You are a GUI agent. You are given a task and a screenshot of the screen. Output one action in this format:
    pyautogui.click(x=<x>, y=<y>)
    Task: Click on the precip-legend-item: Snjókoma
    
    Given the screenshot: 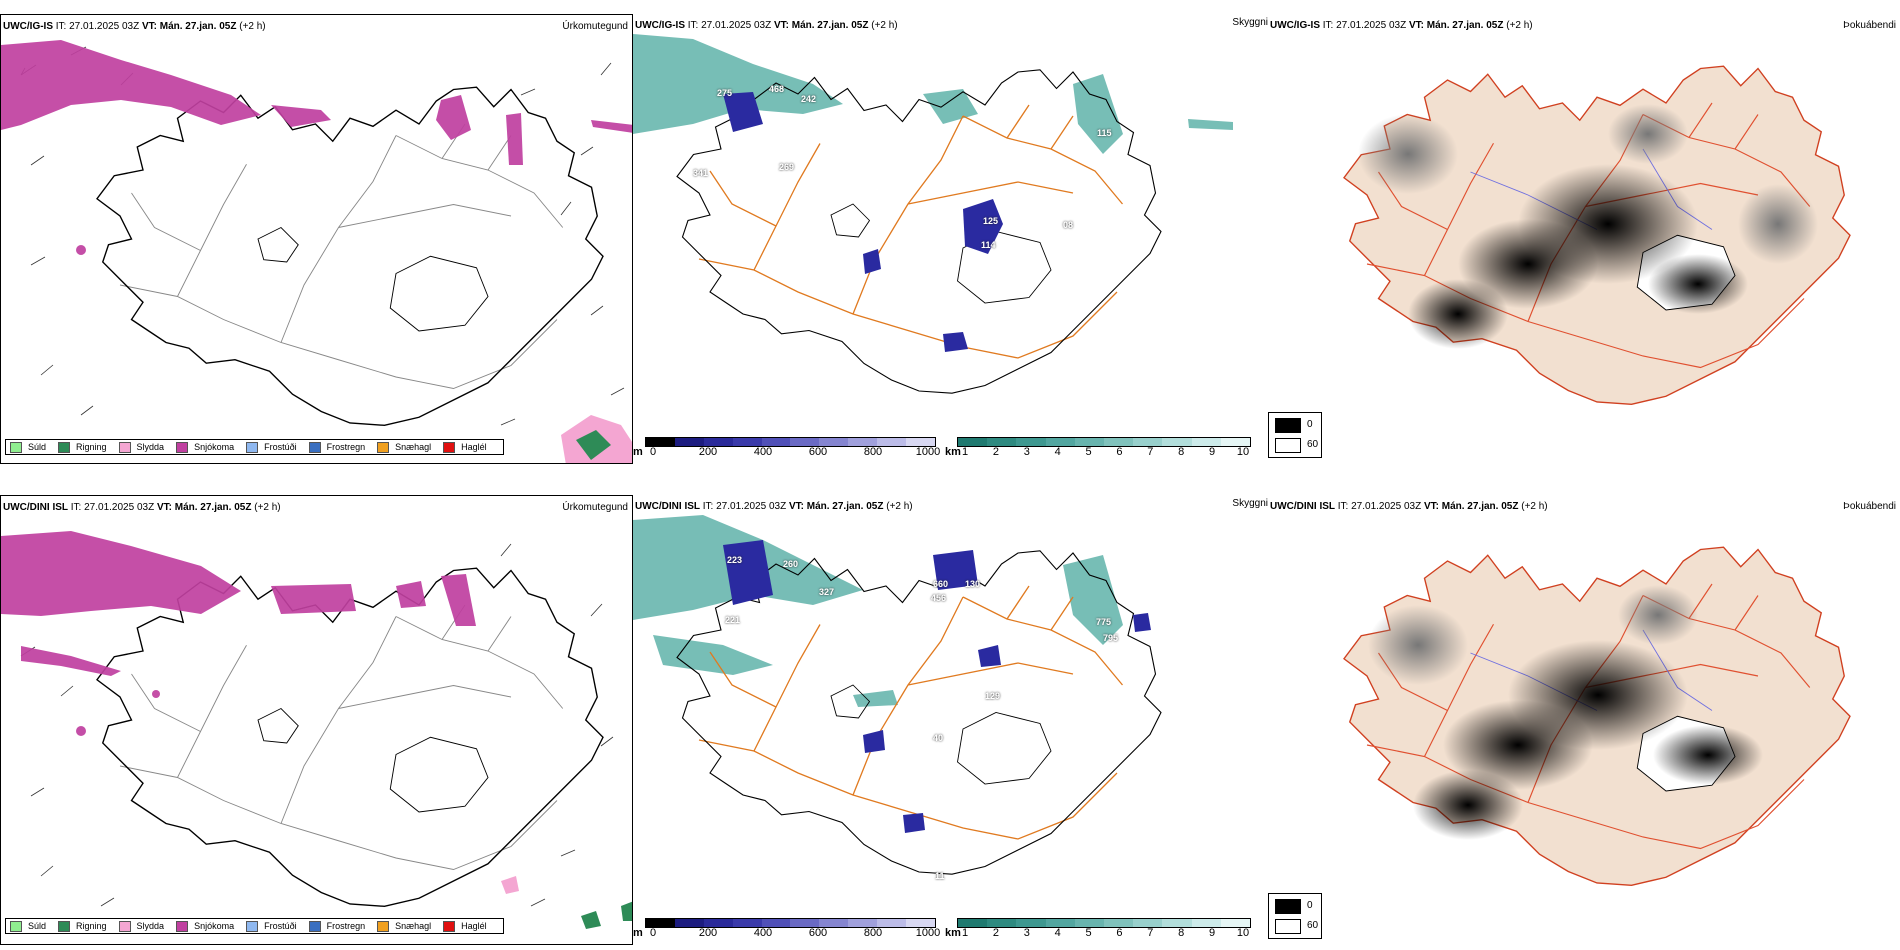 What is the action you would take?
    pyautogui.click(x=205, y=926)
    